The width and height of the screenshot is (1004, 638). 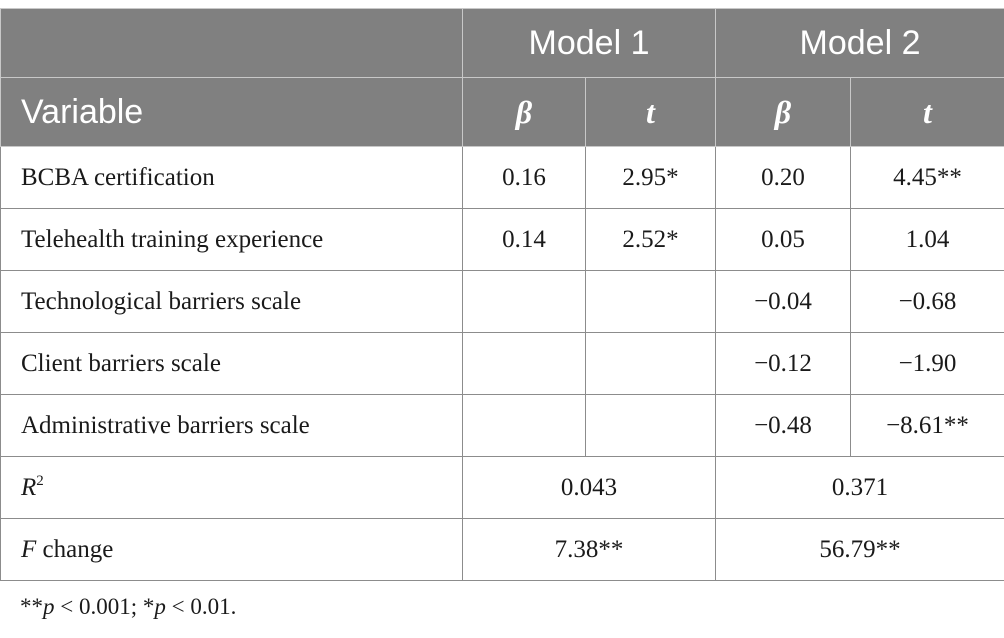 I want to click on header-row-models: Model 1 Model 2, so click(x=502, y=43).